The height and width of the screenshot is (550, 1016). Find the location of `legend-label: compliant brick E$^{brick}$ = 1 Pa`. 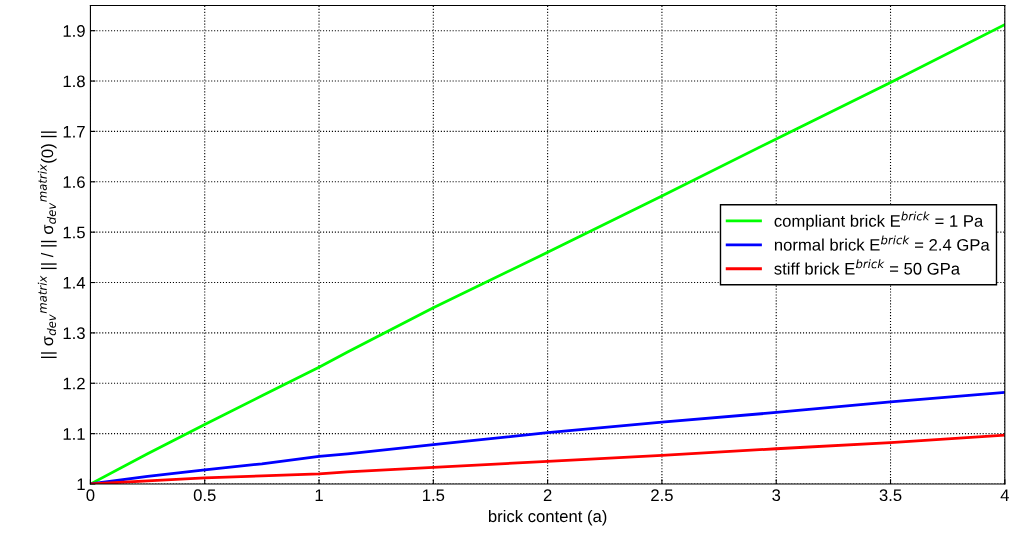

legend-label: compliant brick E$^{brick}$ = 1 Pa is located at coordinates (879, 221).